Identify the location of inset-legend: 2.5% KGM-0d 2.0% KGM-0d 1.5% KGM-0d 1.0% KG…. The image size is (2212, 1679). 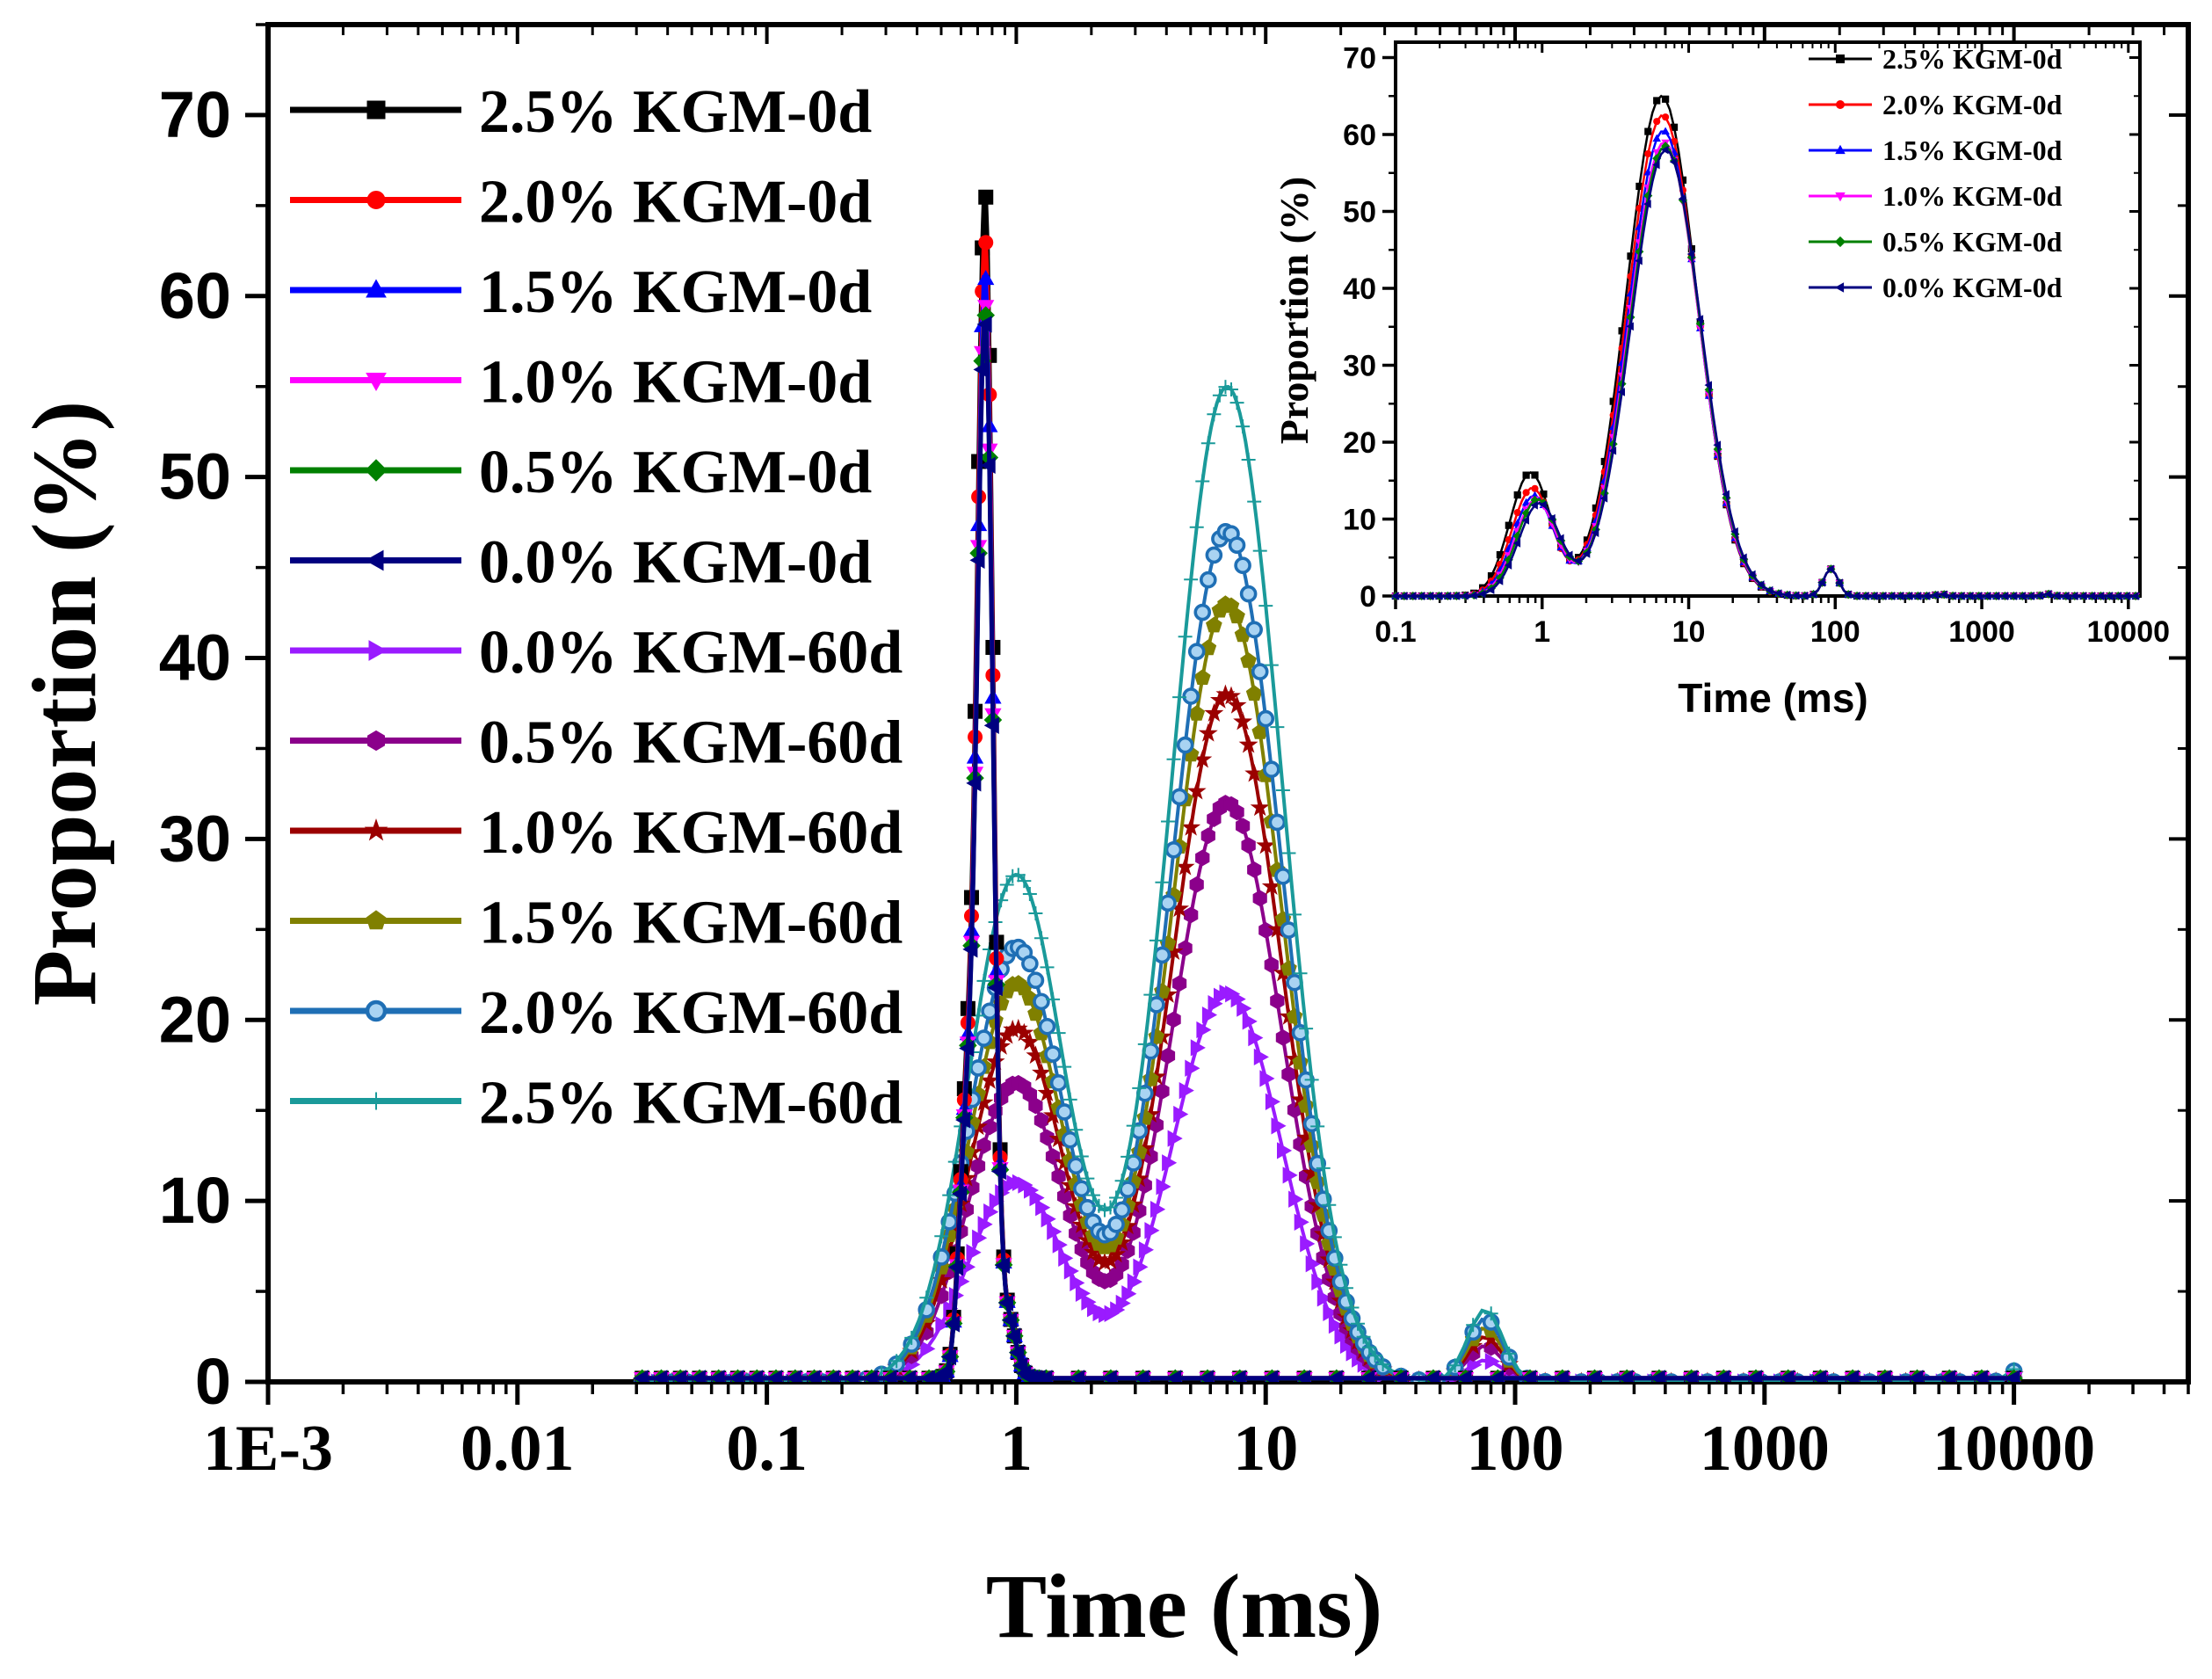
(1936, 173).